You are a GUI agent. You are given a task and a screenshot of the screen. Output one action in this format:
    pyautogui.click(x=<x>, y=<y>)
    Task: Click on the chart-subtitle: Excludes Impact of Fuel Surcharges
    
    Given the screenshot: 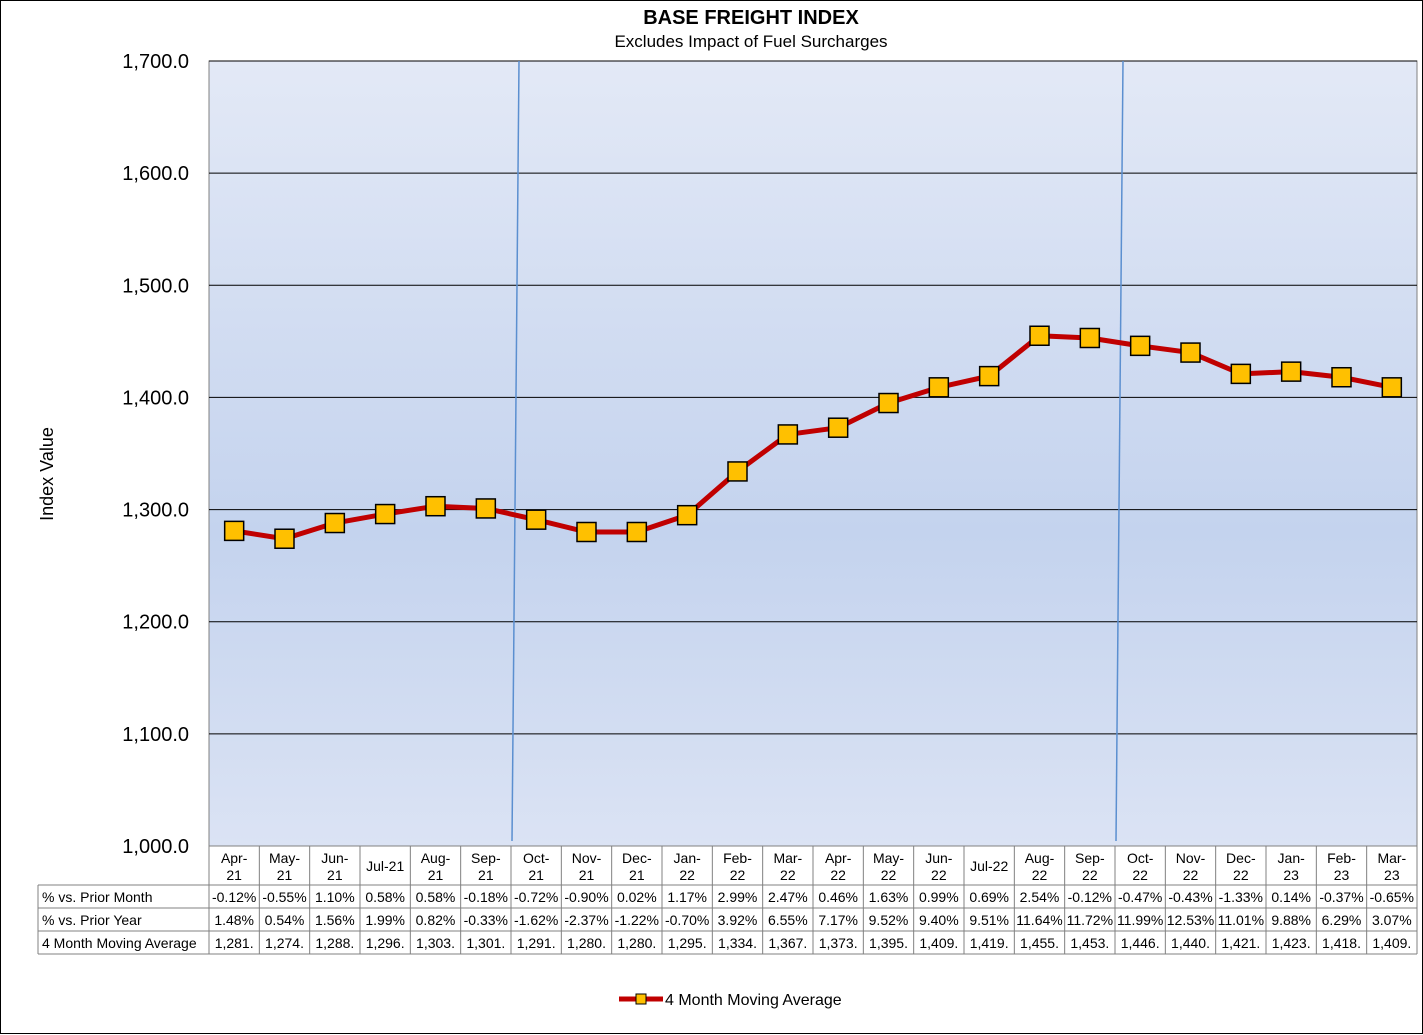 What is the action you would take?
    pyautogui.click(x=751, y=41)
    